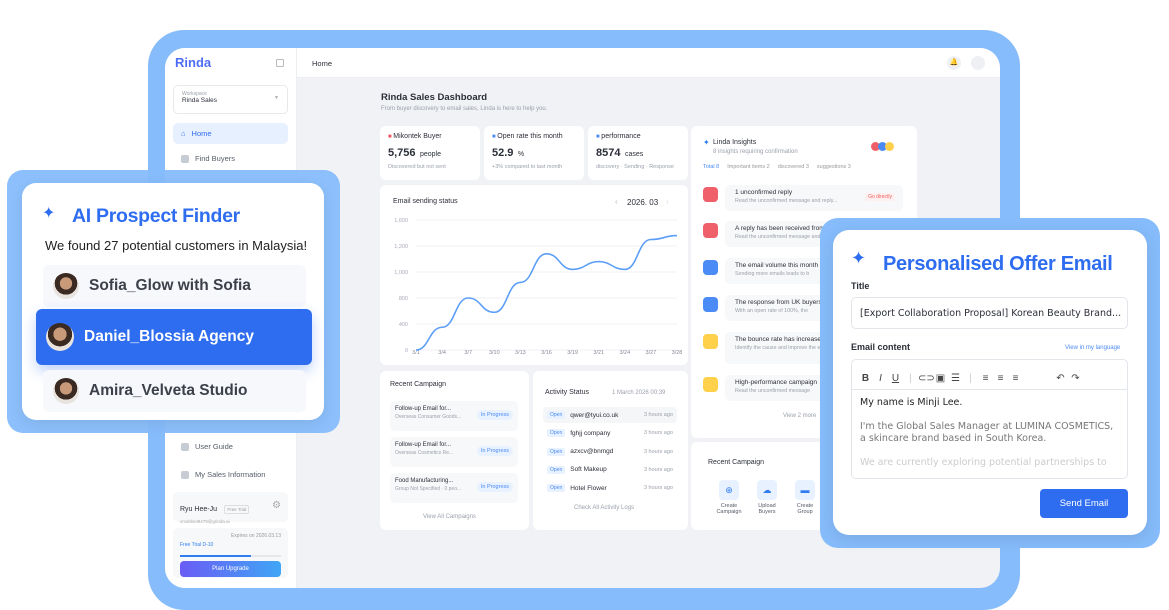 This screenshot has width=1169, height=610. I want to click on y-tick-label: 400, so click(403, 325).